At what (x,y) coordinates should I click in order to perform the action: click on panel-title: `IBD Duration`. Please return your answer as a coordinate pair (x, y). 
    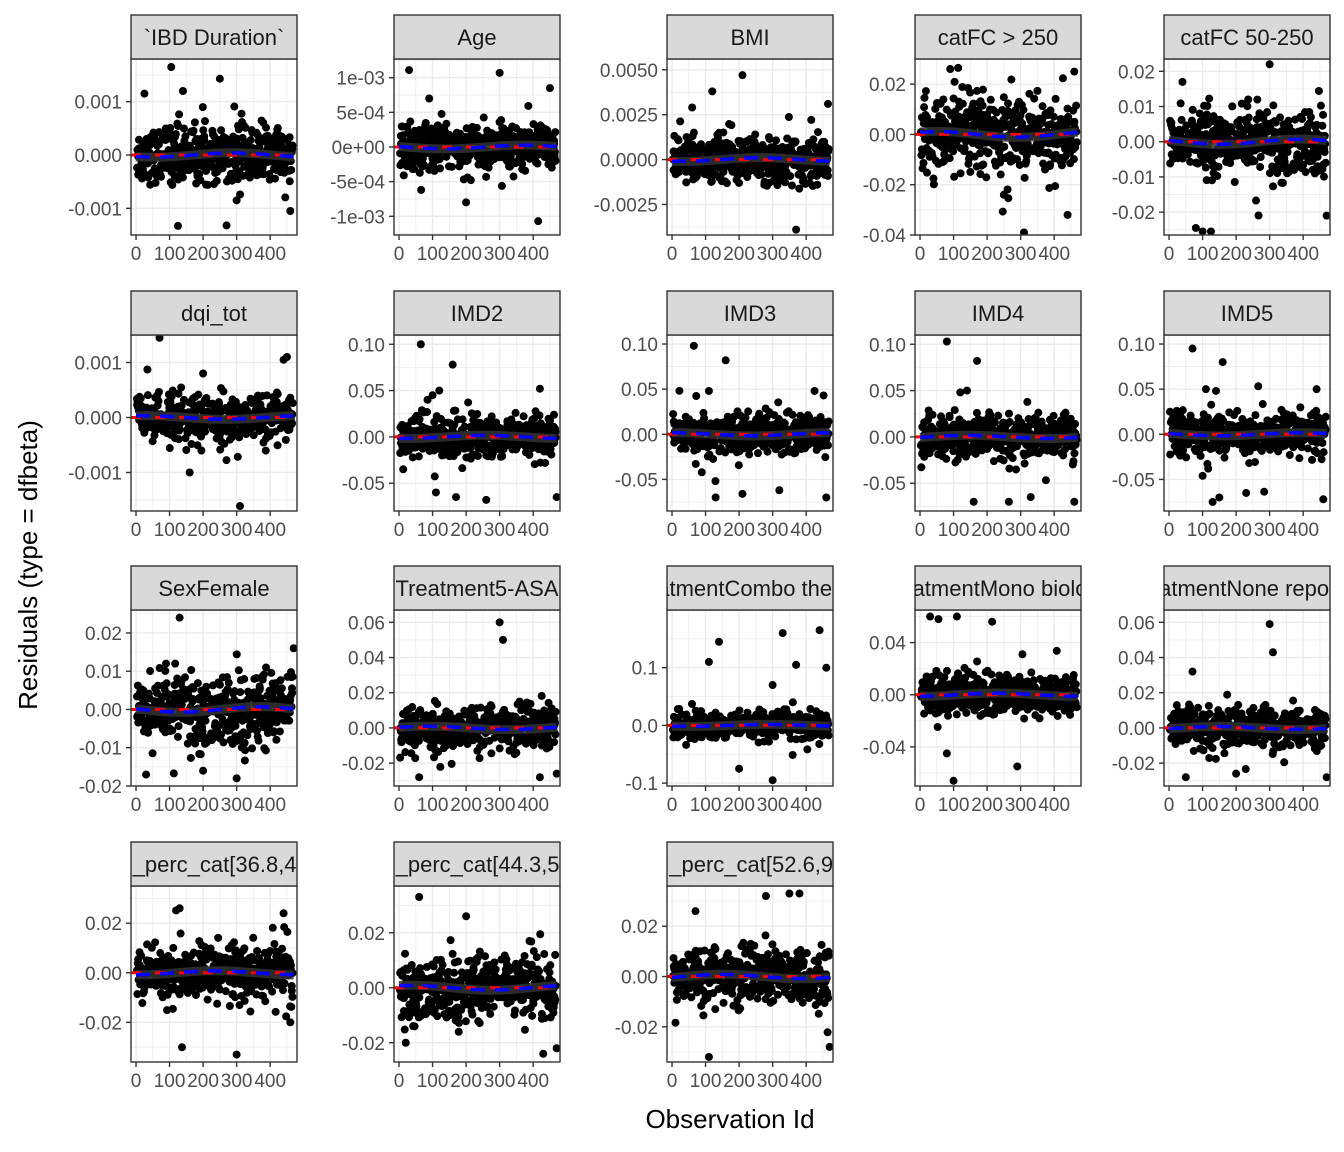
    Looking at the image, I should click on (214, 37).